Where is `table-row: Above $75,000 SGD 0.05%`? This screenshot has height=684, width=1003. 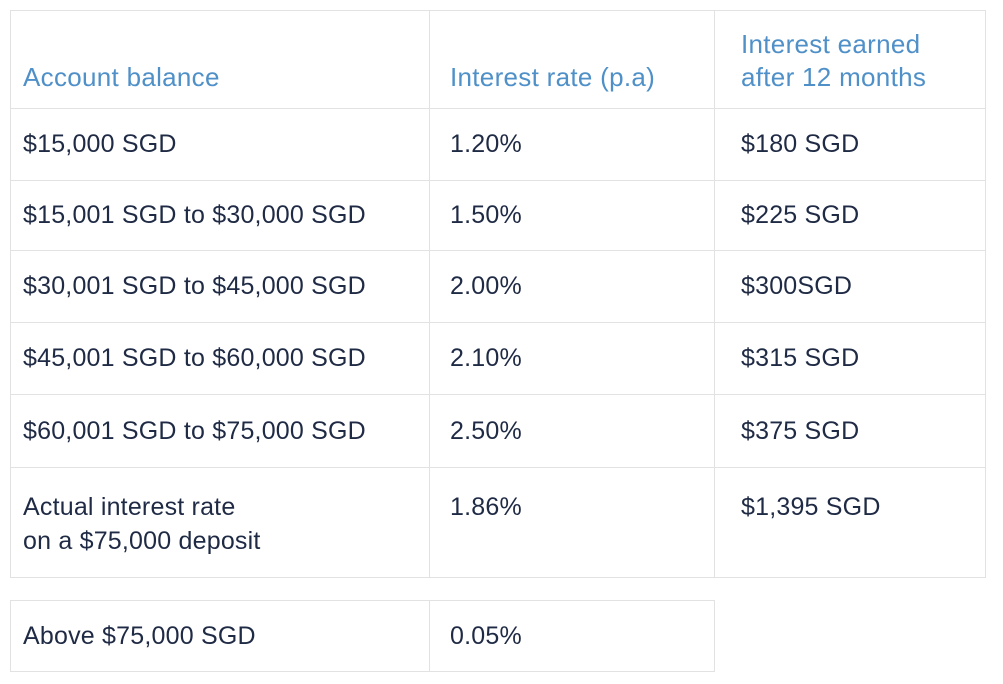 table-row: Above $75,000 SGD 0.05% is located at coordinates (362, 636).